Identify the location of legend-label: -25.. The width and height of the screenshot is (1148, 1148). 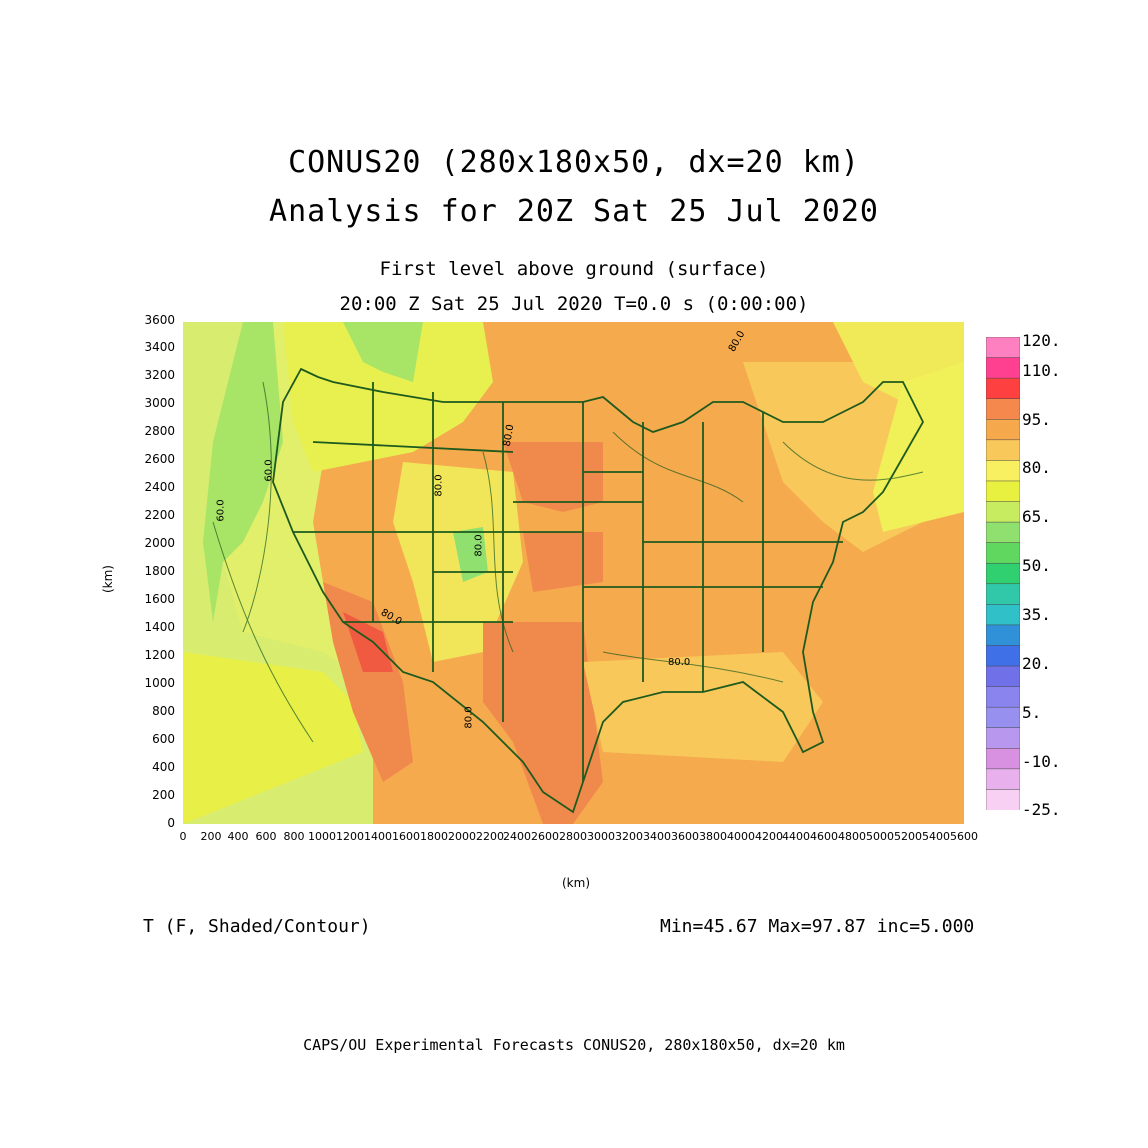
(1041, 809).